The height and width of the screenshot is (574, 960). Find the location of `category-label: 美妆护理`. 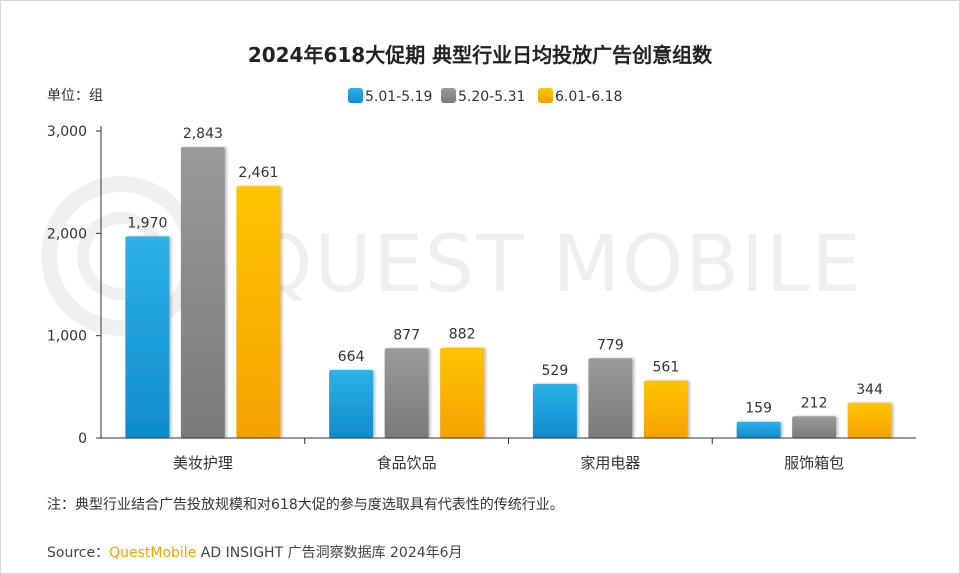

category-label: 美妆护理 is located at coordinates (203, 463).